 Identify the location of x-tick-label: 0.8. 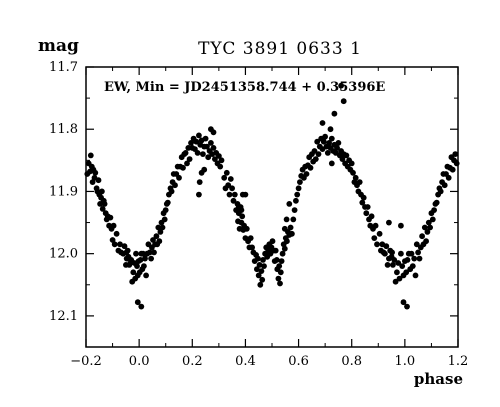
(351, 361).